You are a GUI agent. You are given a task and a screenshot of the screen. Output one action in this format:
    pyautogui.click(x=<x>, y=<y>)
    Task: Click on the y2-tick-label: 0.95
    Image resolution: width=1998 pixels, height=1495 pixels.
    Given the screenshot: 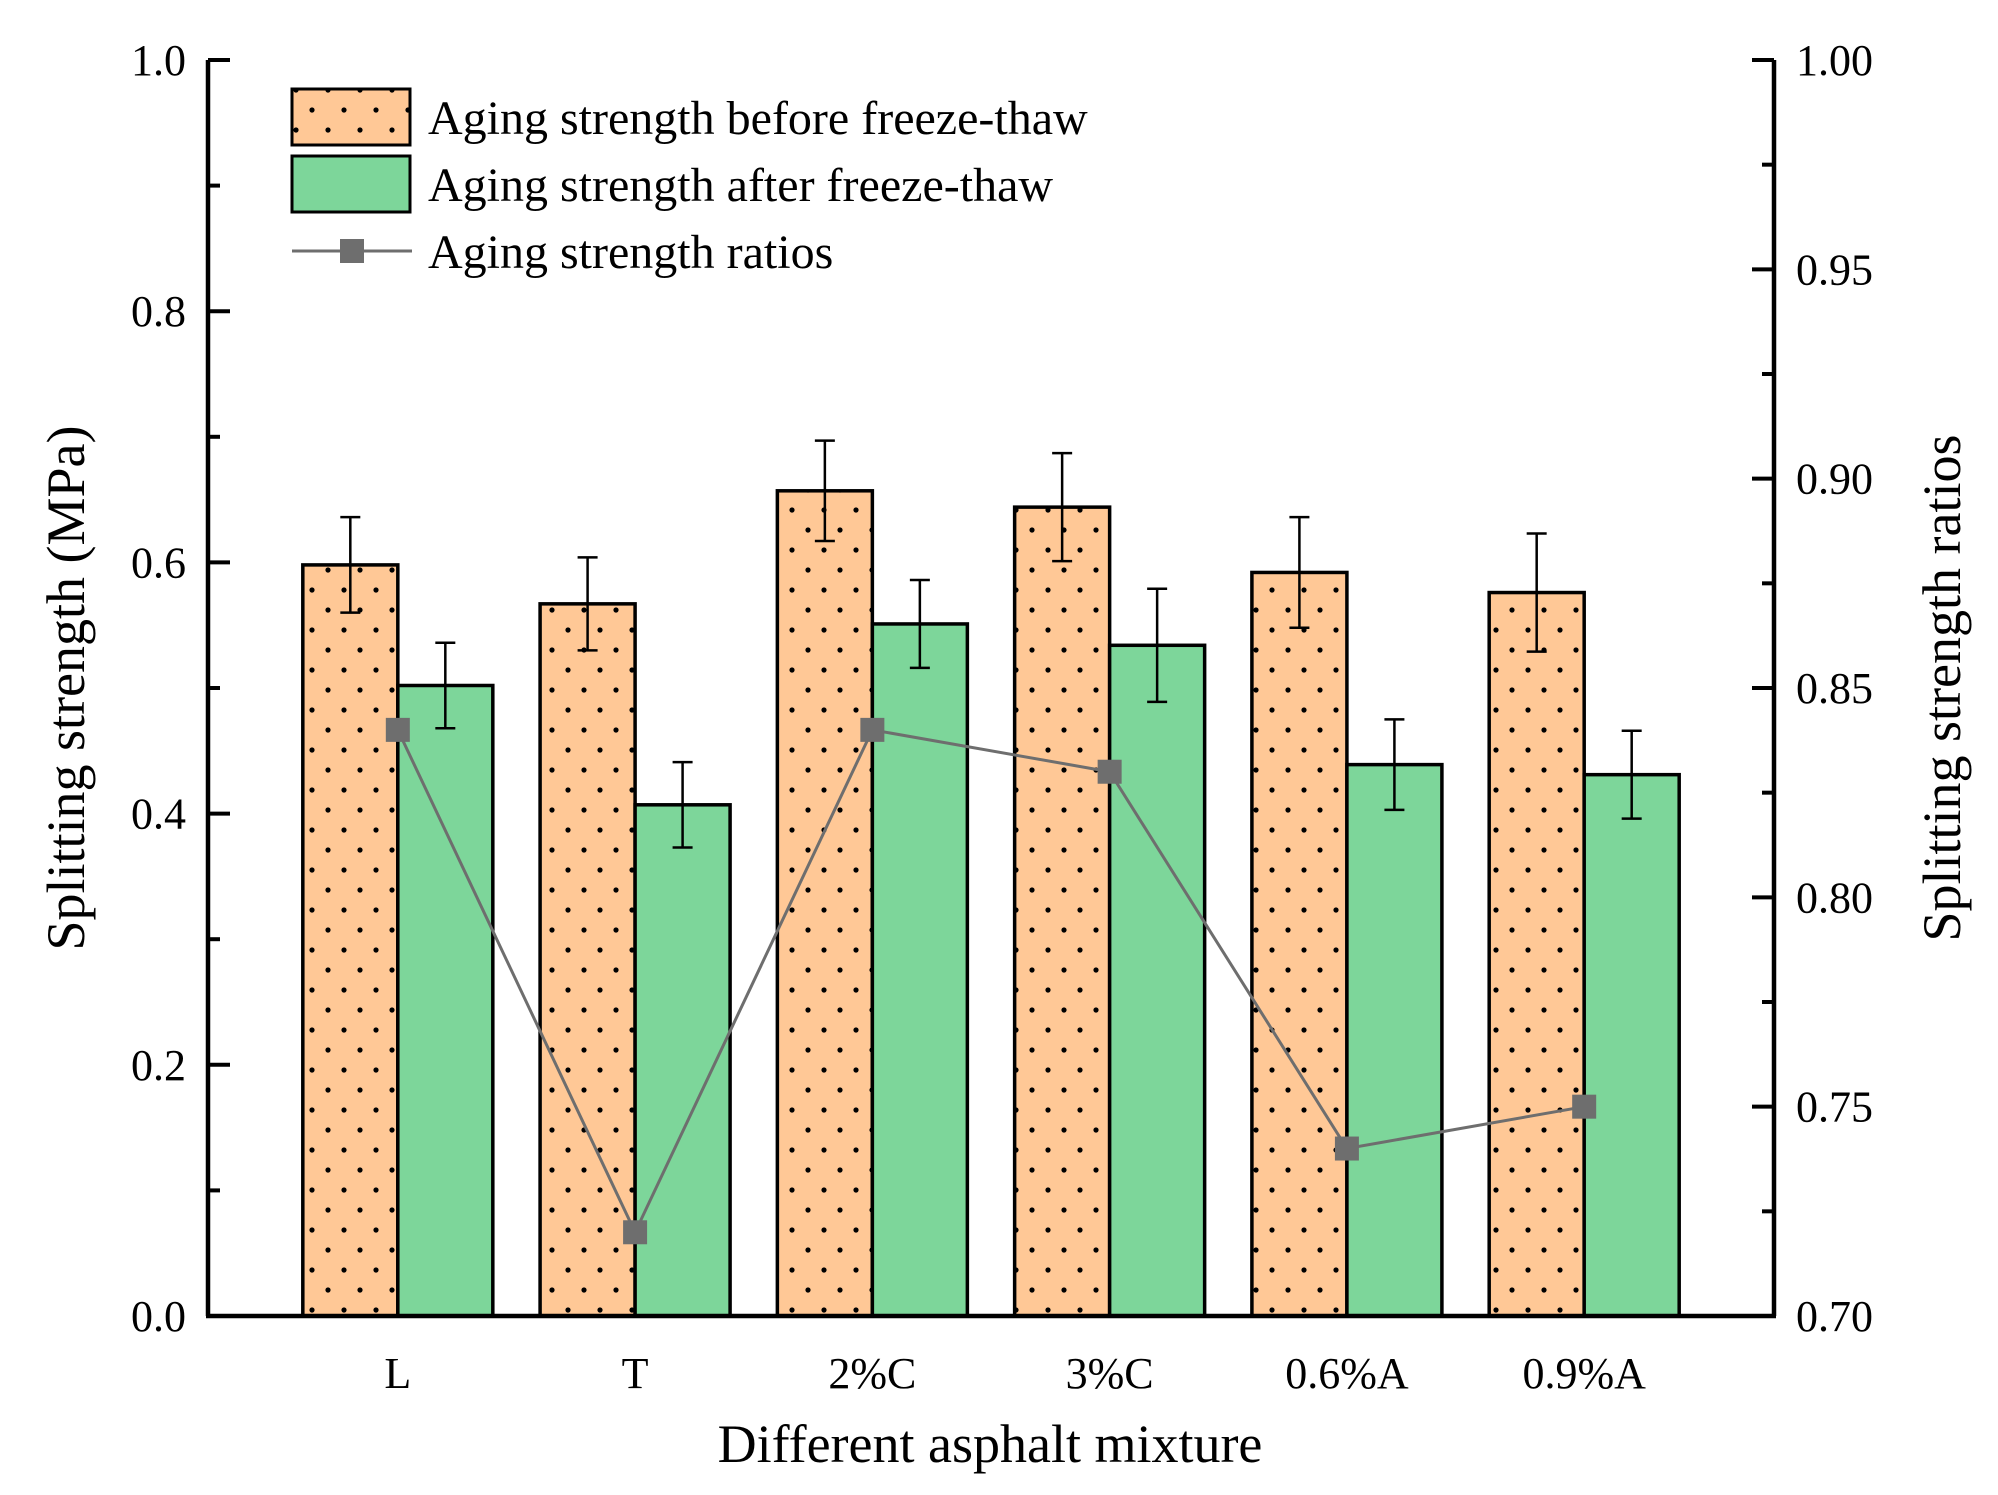 What is the action you would take?
    pyautogui.click(x=1834, y=269)
    